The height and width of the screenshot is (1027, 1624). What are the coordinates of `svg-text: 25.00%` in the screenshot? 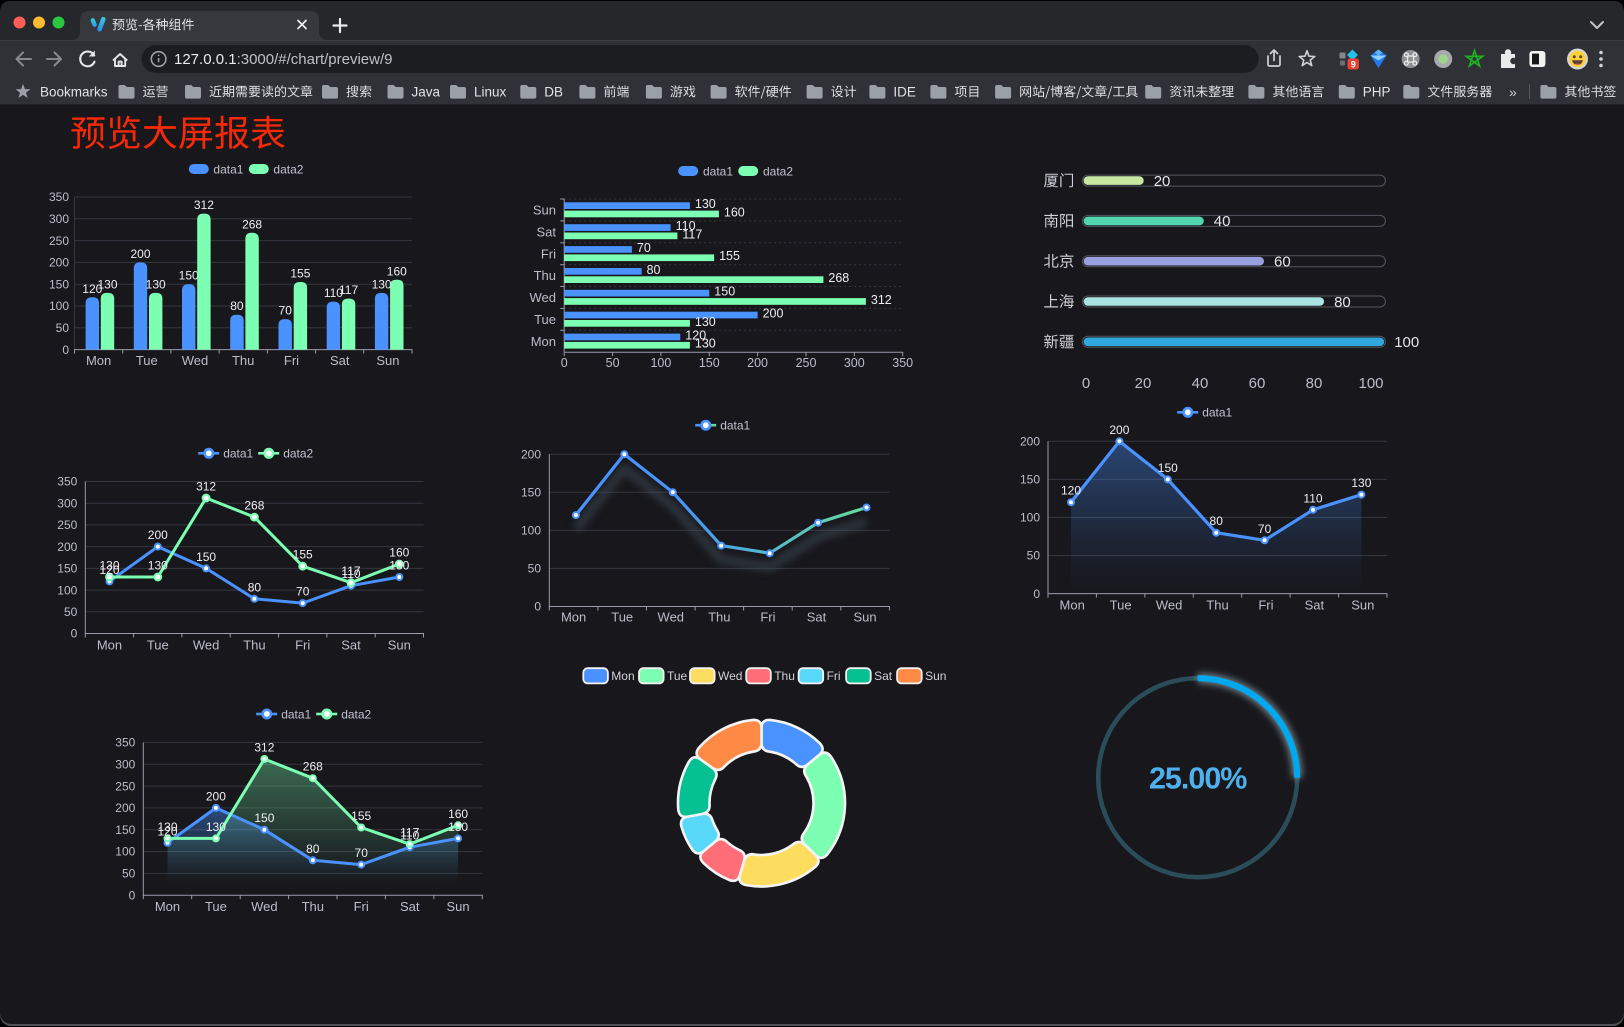 It's located at (1198, 779).